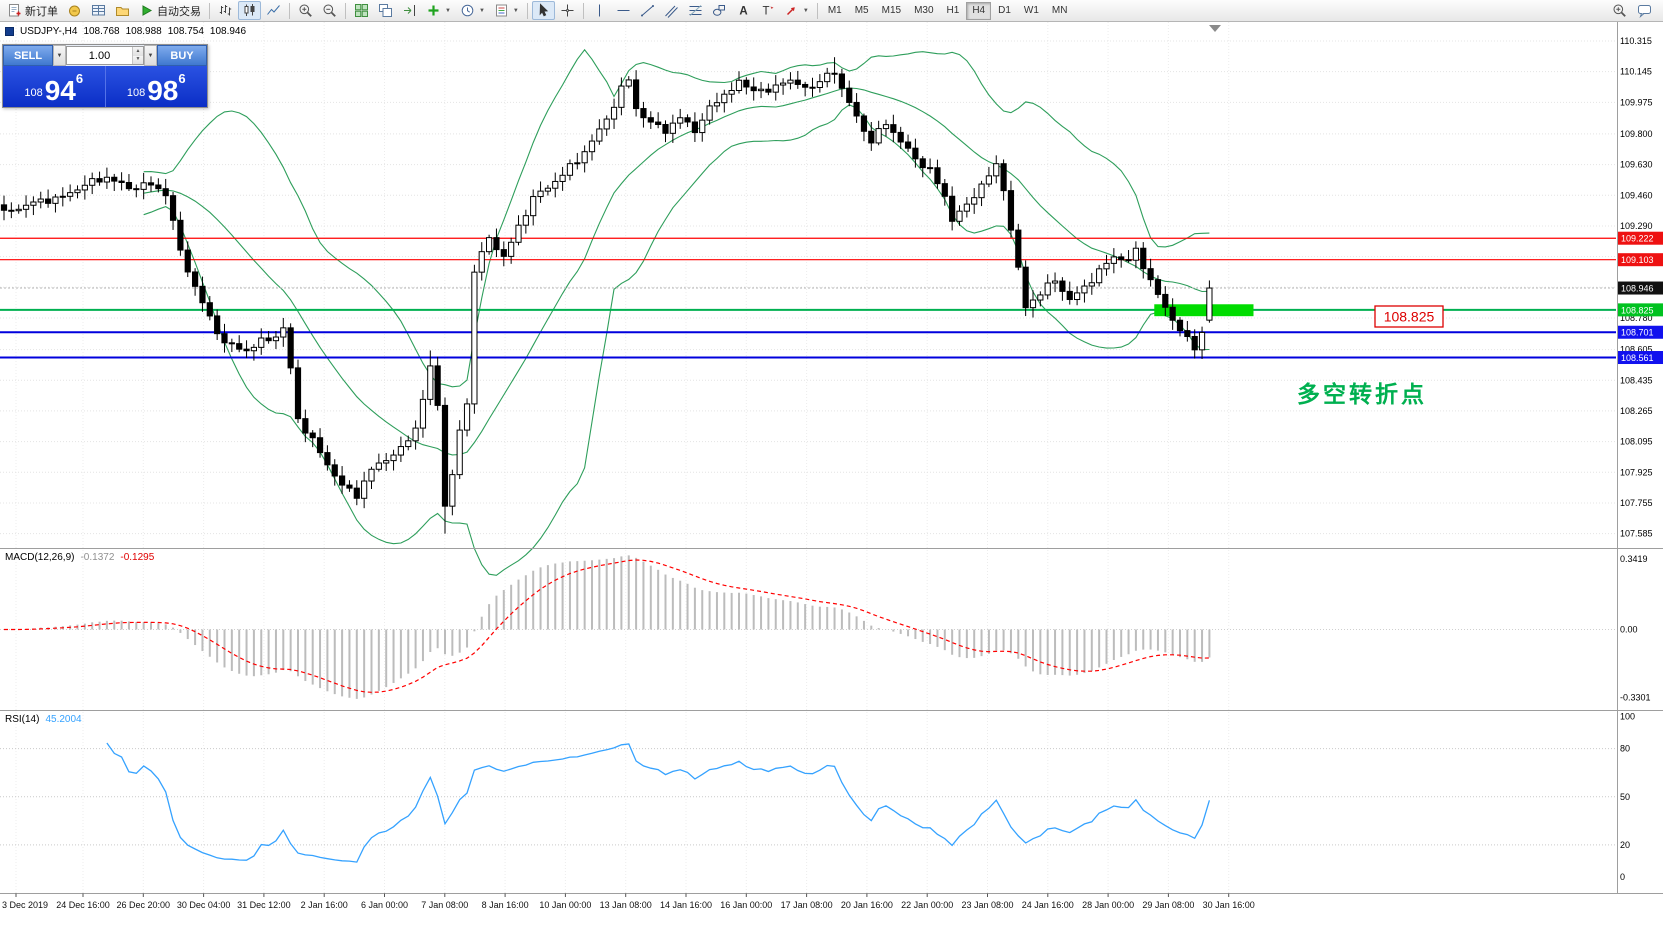 This screenshot has height=943, width=1663. Describe the element at coordinates (305, 10) in the screenshot. I see `zoom-in-button` at that location.